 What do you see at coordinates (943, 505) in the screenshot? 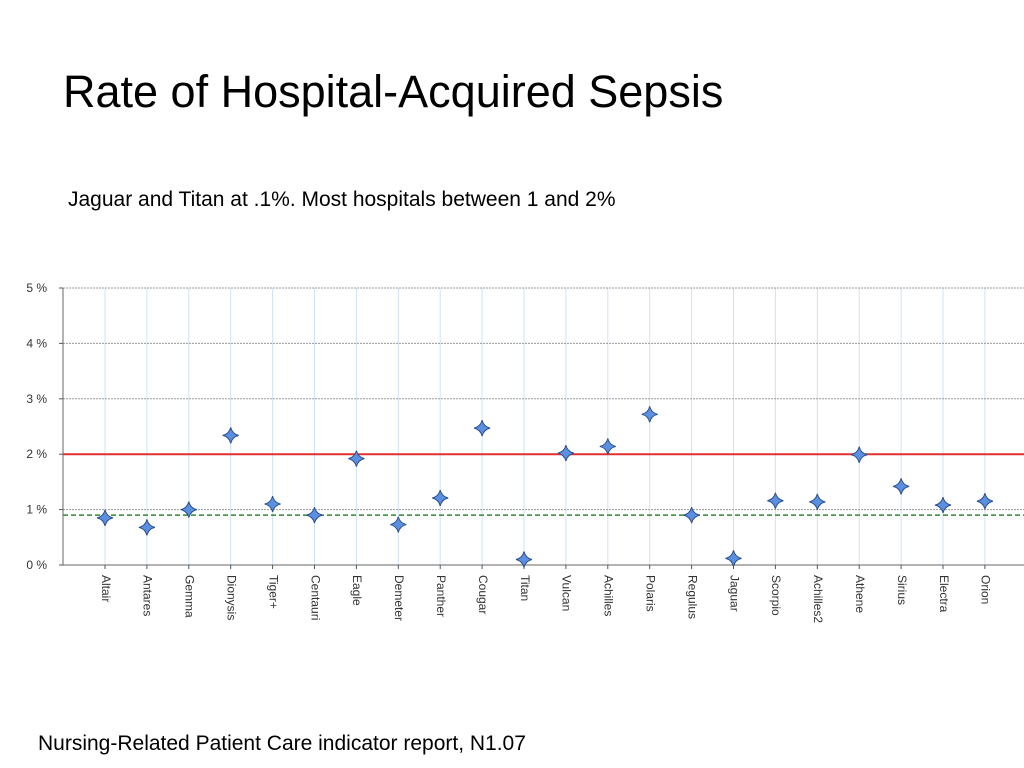
I see `data-point-electra` at bounding box center [943, 505].